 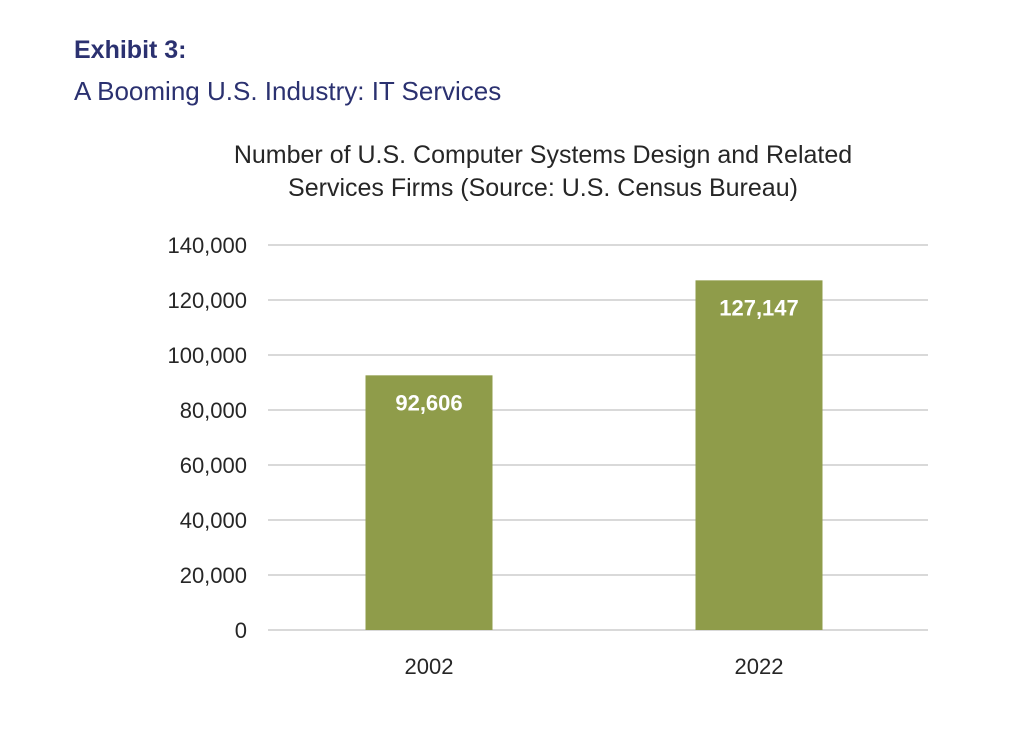 What do you see at coordinates (759, 307) in the screenshot?
I see `data-label: 127,147` at bounding box center [759, 307].